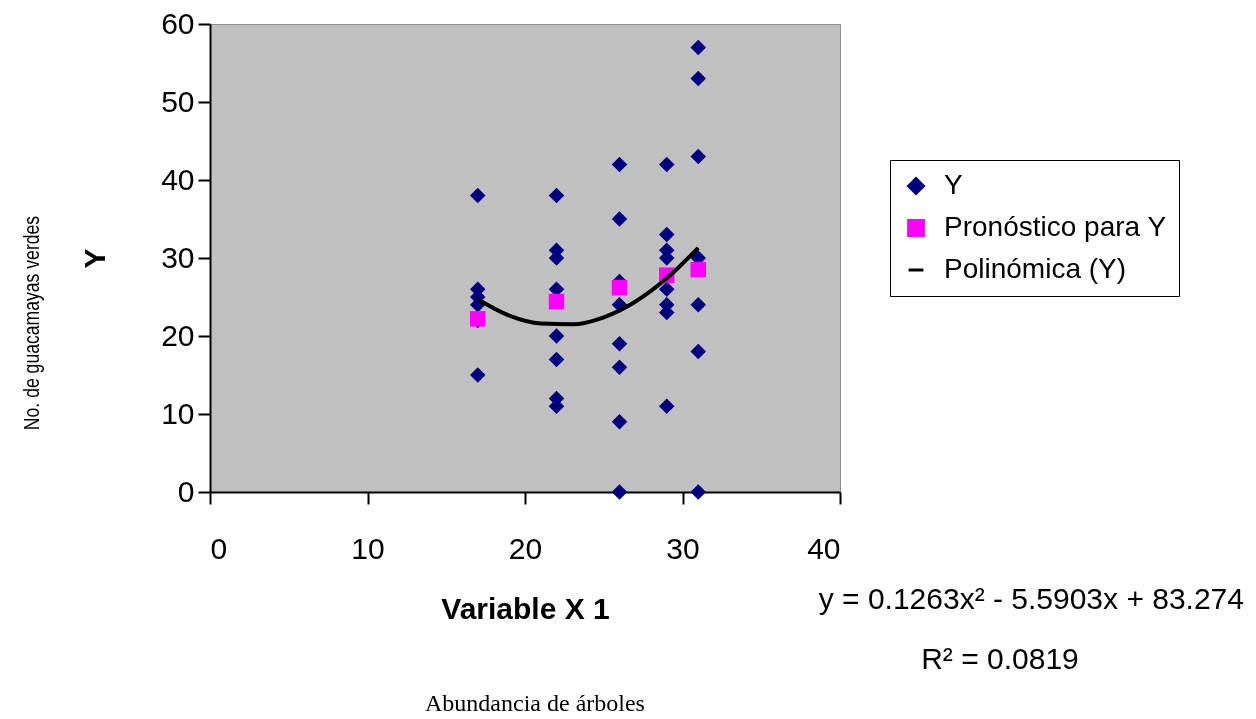 The height and width of the screenshot is (719, 1256). What do you see at coordinates (1055, 226) in the screenshot?
I see `legend-label: Pronóstico para Y` at bounding box center [1055, 226].